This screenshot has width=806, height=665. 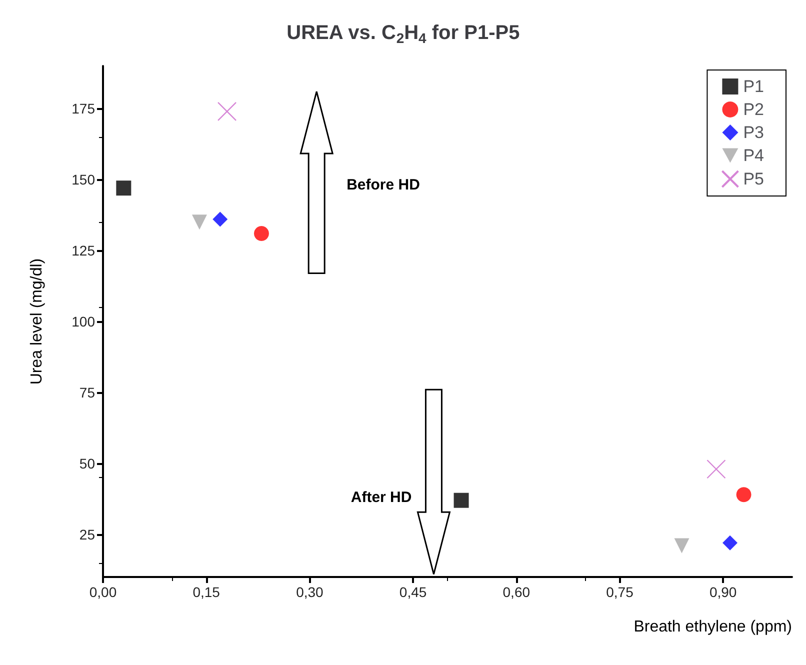 I want to click on legend-label: P5, so click(x=753, y=179).